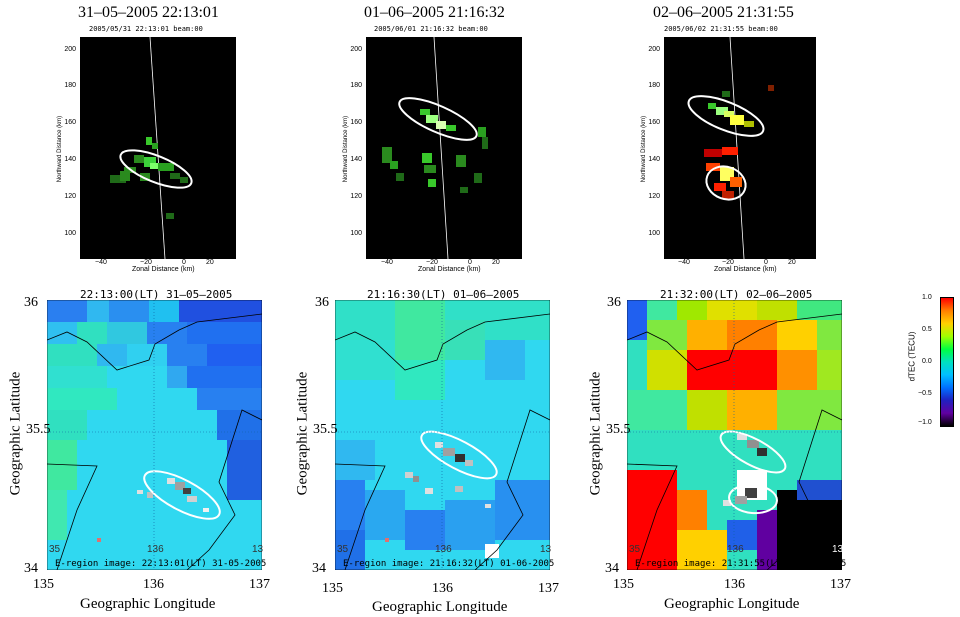 Image resolution: width=960 pixels, height=617 pixels. I want to click on e-region-footer: E-region image: 22:13:01(LT) 31-05-2005, so click(161, 564).